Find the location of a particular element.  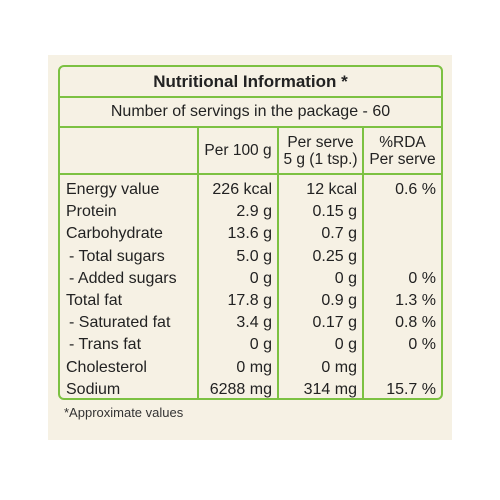

nutrient-name: - Saturated fat is located at coordinates (120, 323).